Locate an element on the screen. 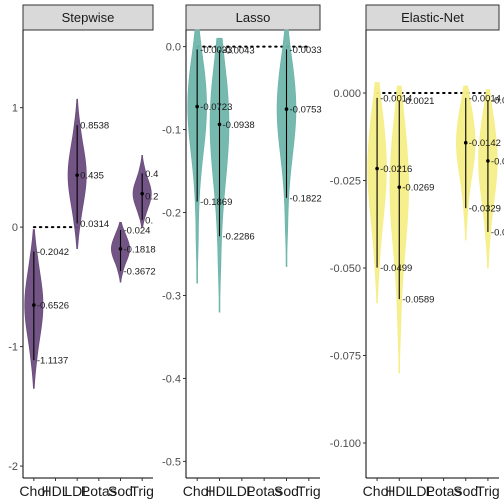 This screenshot has width=504, height=504. value-label: -0.002 is located at coordinates (497, 101).